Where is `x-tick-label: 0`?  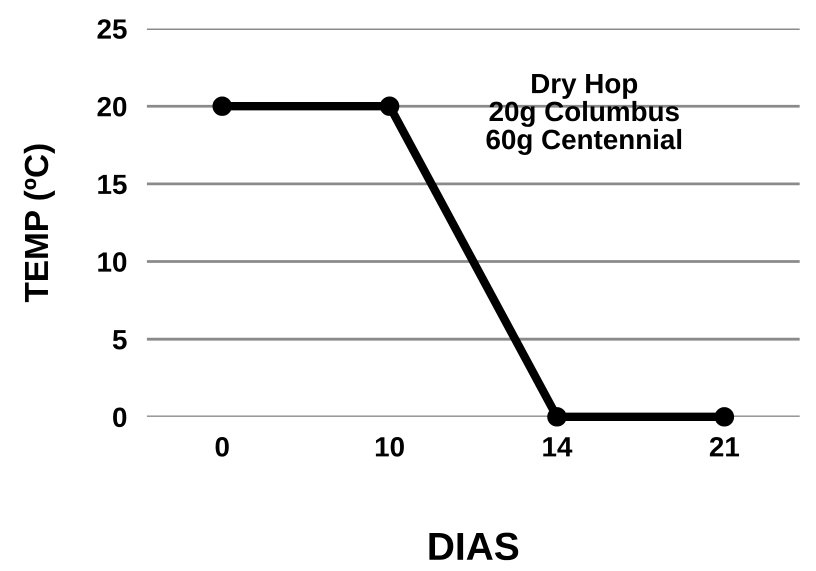 x-tick-label: 0 is located at coordinates (222, 447).